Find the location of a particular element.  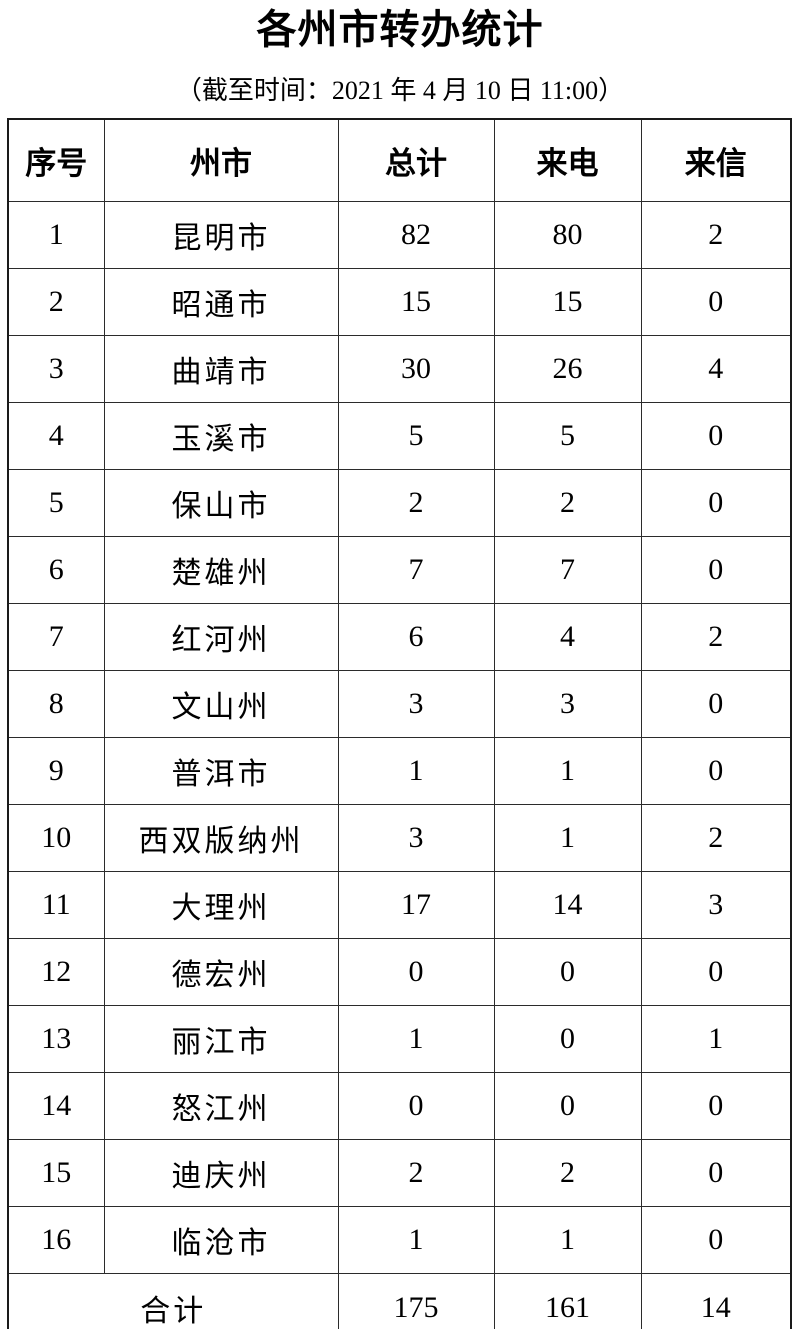

cell-calls: 3 is located at coordinates (567, 704).